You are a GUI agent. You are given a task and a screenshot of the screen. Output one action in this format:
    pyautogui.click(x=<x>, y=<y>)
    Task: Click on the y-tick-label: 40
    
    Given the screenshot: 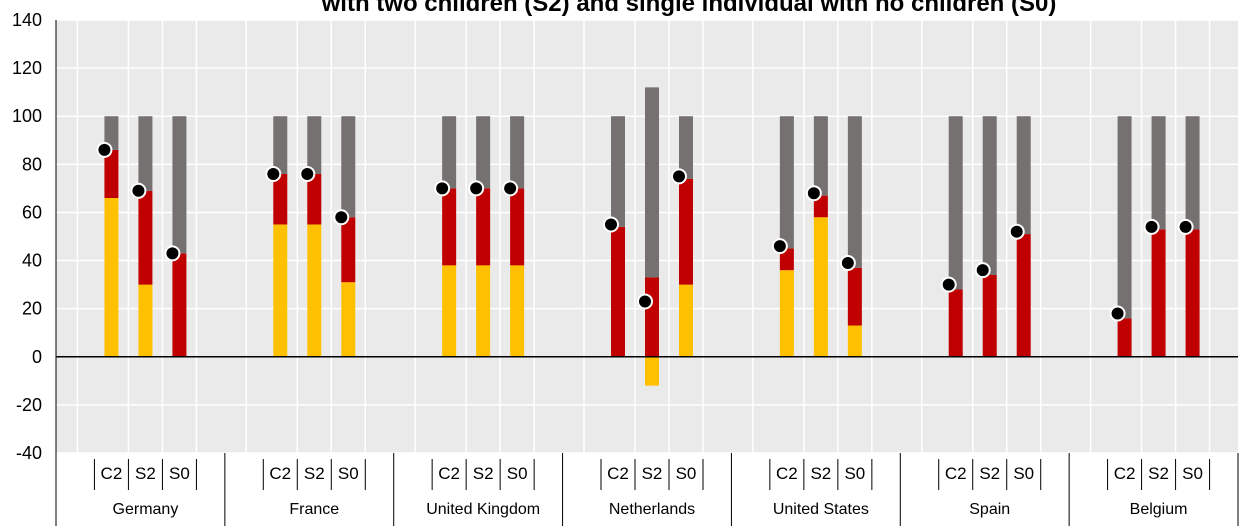 What is the action you would take?
    pyautogui.click(x=32, y=261)
    